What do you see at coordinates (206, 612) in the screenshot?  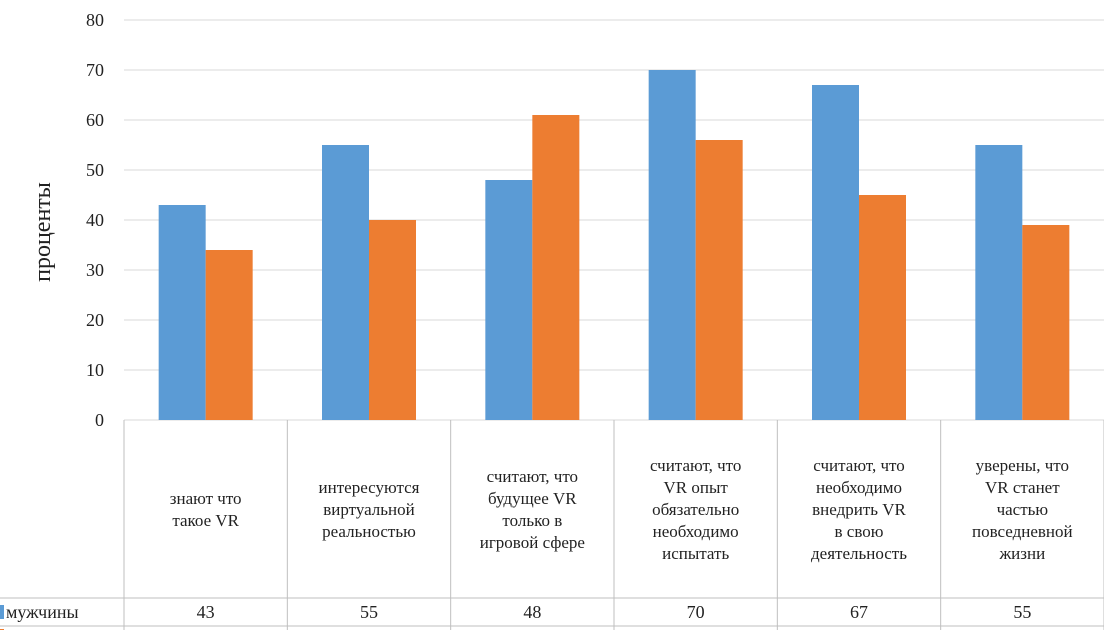 I see `data-value: 43` at bounding box center [206, 612].